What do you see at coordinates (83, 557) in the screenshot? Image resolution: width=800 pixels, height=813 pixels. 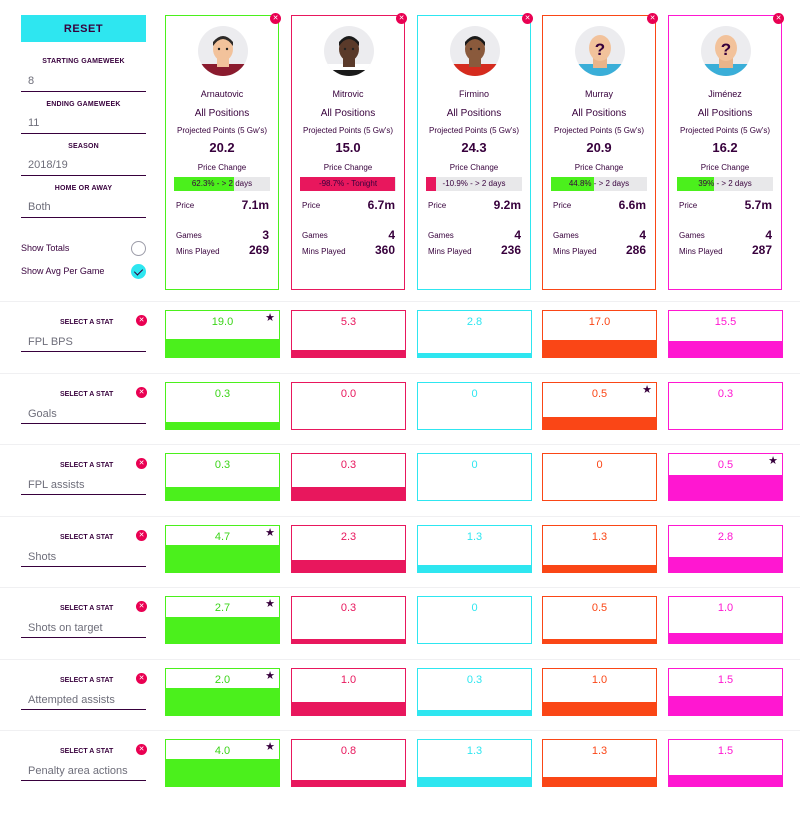 I see `stat-select: Shots` at bounding box center [83, 557].